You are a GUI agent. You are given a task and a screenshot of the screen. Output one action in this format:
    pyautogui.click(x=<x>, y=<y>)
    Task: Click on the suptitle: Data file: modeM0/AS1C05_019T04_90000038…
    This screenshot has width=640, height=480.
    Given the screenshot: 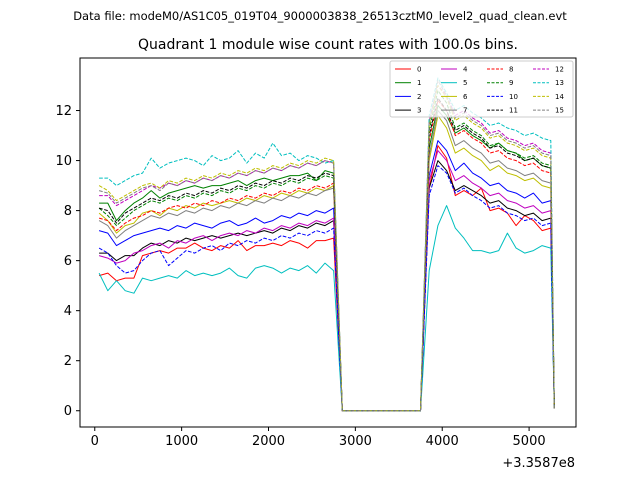 What is the action you would take?
    pyautogui.click(x=320, y=16)
    